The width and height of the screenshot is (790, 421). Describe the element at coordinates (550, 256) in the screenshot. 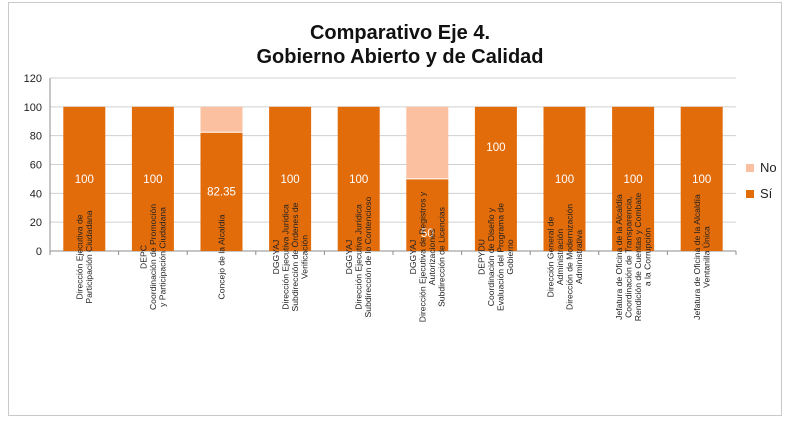

I see `x-category-label-8-line-1: Dirección General de` at that location.